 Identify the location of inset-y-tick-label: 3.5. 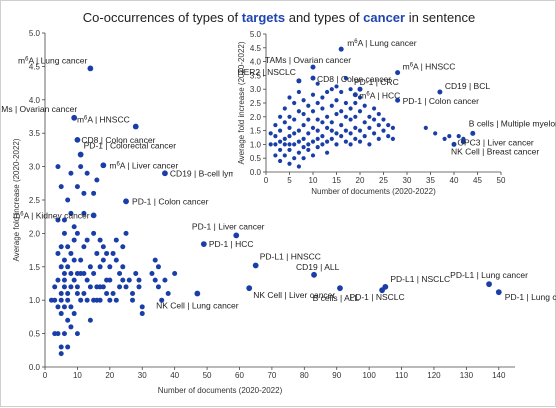
(256, 75).